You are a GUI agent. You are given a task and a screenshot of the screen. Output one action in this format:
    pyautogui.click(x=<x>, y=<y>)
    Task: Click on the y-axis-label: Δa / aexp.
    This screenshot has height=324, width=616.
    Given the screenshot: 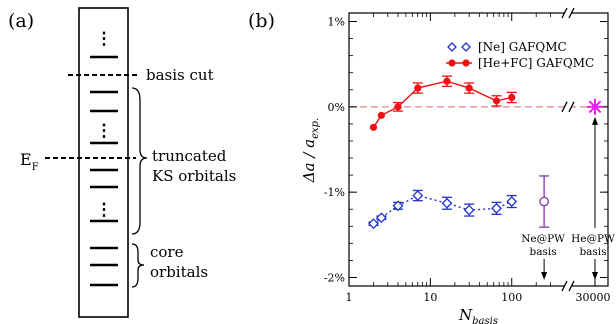 What is the action you would take?
    pyautogui.click(x=310, y=150)
    